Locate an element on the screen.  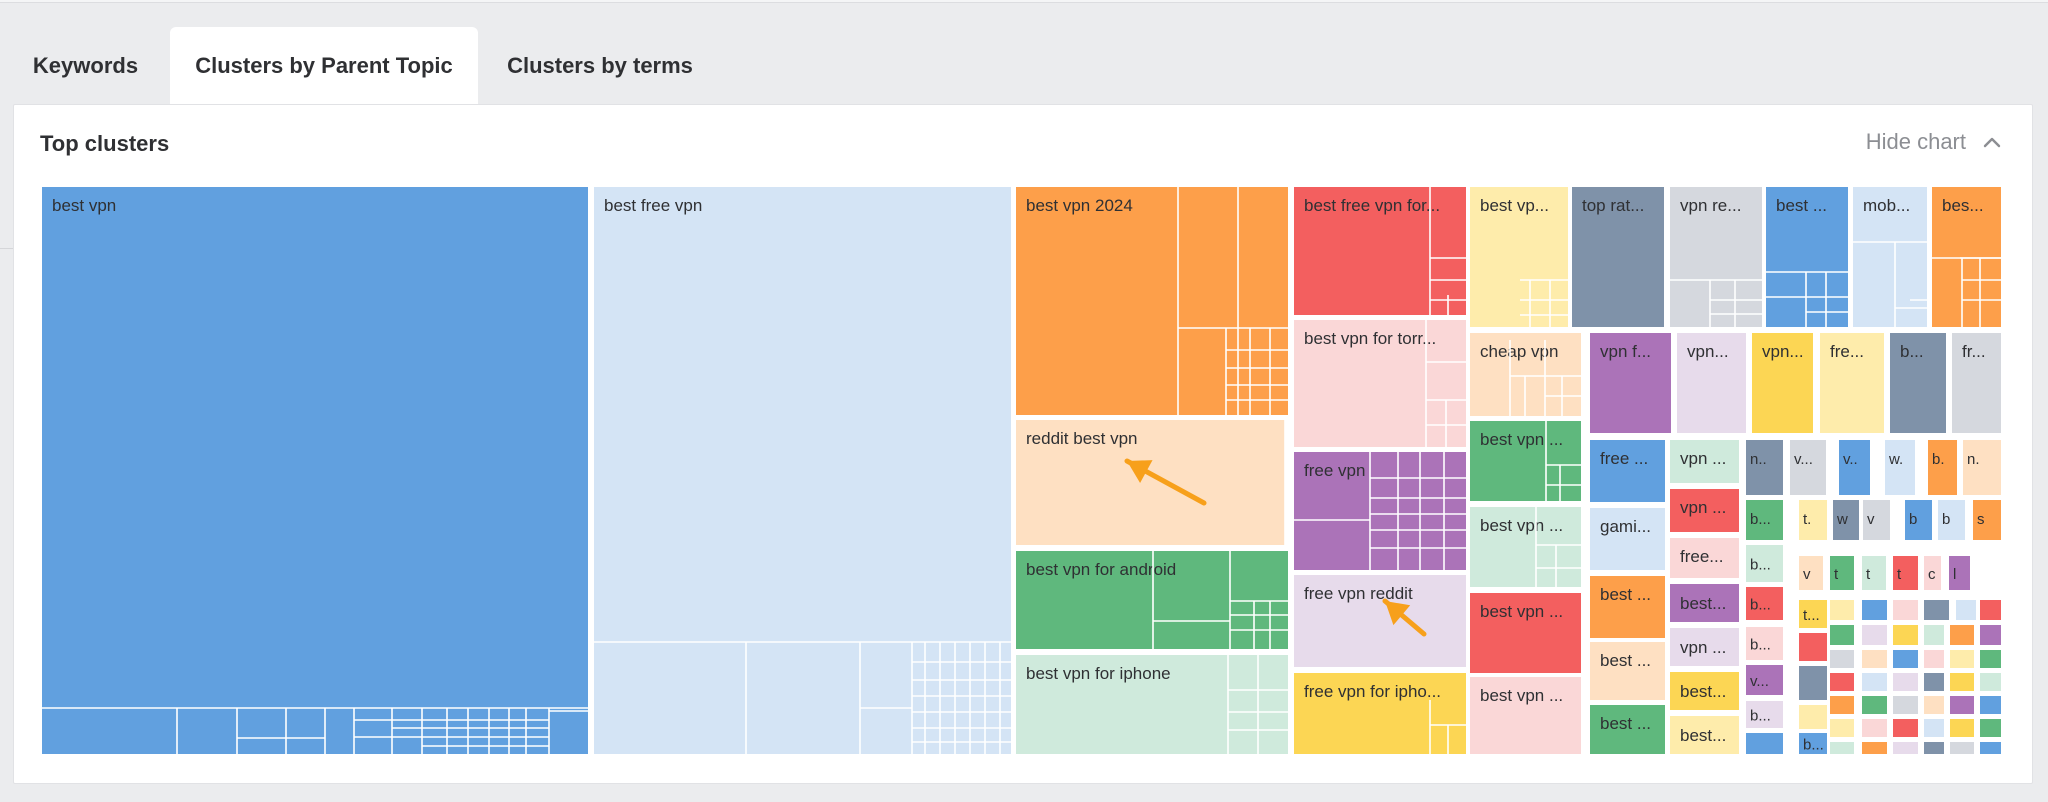
chevron-up-icon is located at coordinates (1992, 142).